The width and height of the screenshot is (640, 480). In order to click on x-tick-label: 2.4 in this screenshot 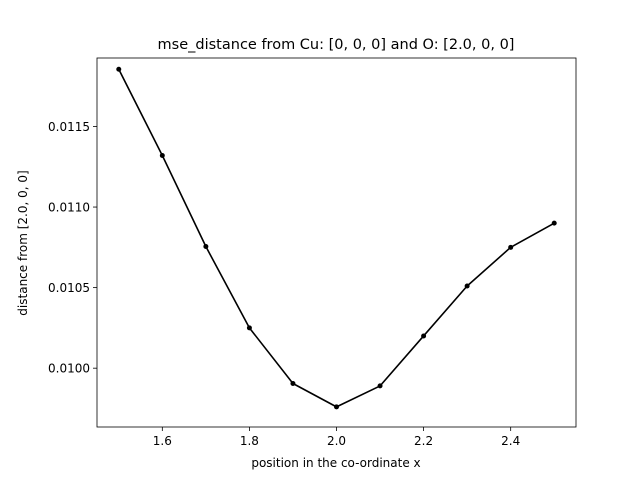, I will do `click(510, 441)`.